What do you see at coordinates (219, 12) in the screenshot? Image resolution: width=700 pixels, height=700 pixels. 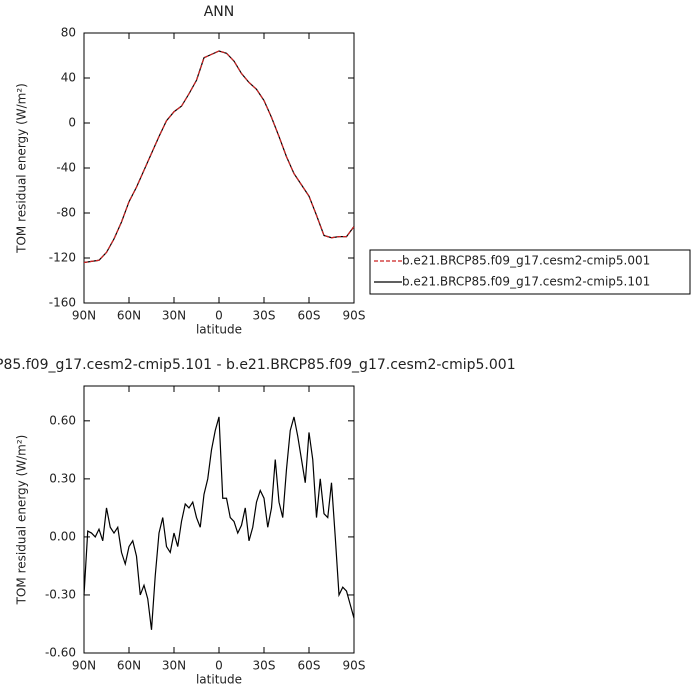 I see `chart-title: ANN` at bounding box center [219, 12].